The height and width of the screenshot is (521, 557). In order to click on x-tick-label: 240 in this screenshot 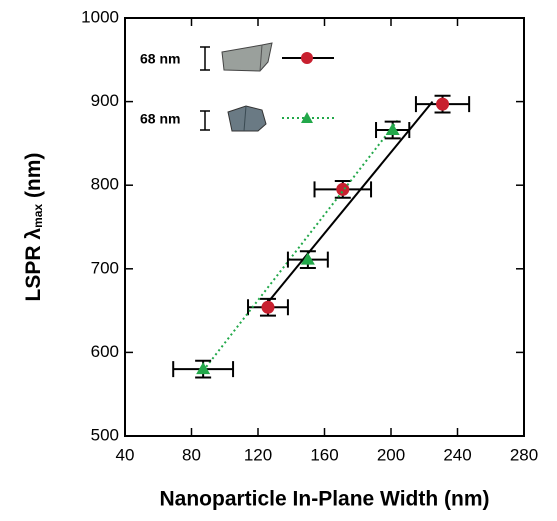, I will do `click(457, 454)`.